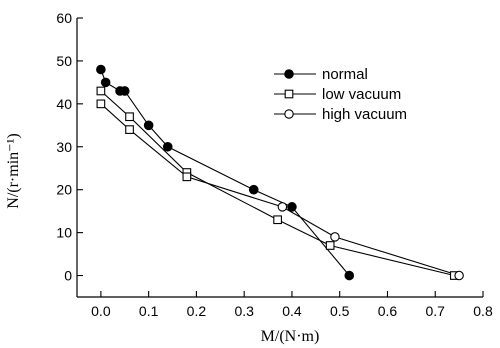 This screenshot has height=348, width=500. Describe the element at coordinates (483, 311) in the screenshot. I see `x-tick-label: 0.8` at that location.